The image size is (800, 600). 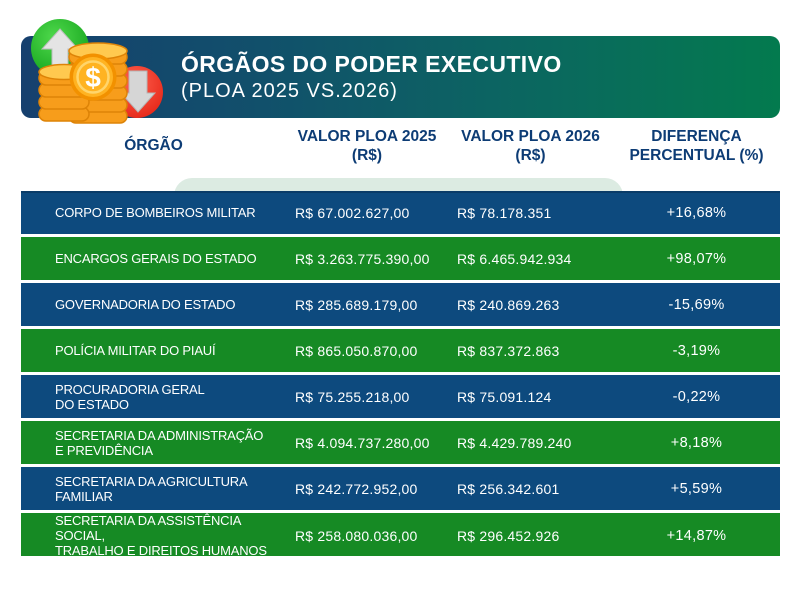 I want to click on ploa2026-cell: R$ 4.429.789.240, so click(x=514, y=442).